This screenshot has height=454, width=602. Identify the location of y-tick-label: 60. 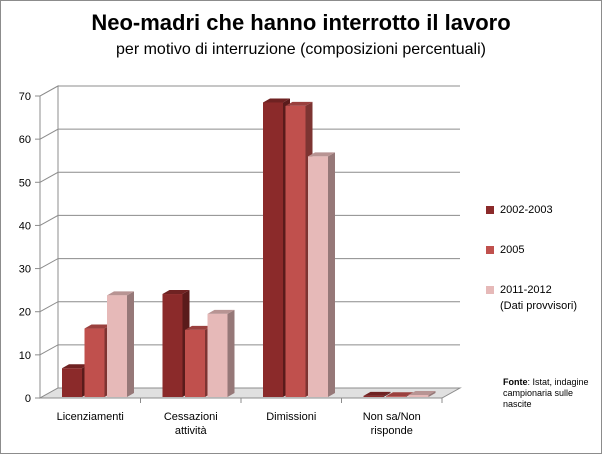
(25, 140).